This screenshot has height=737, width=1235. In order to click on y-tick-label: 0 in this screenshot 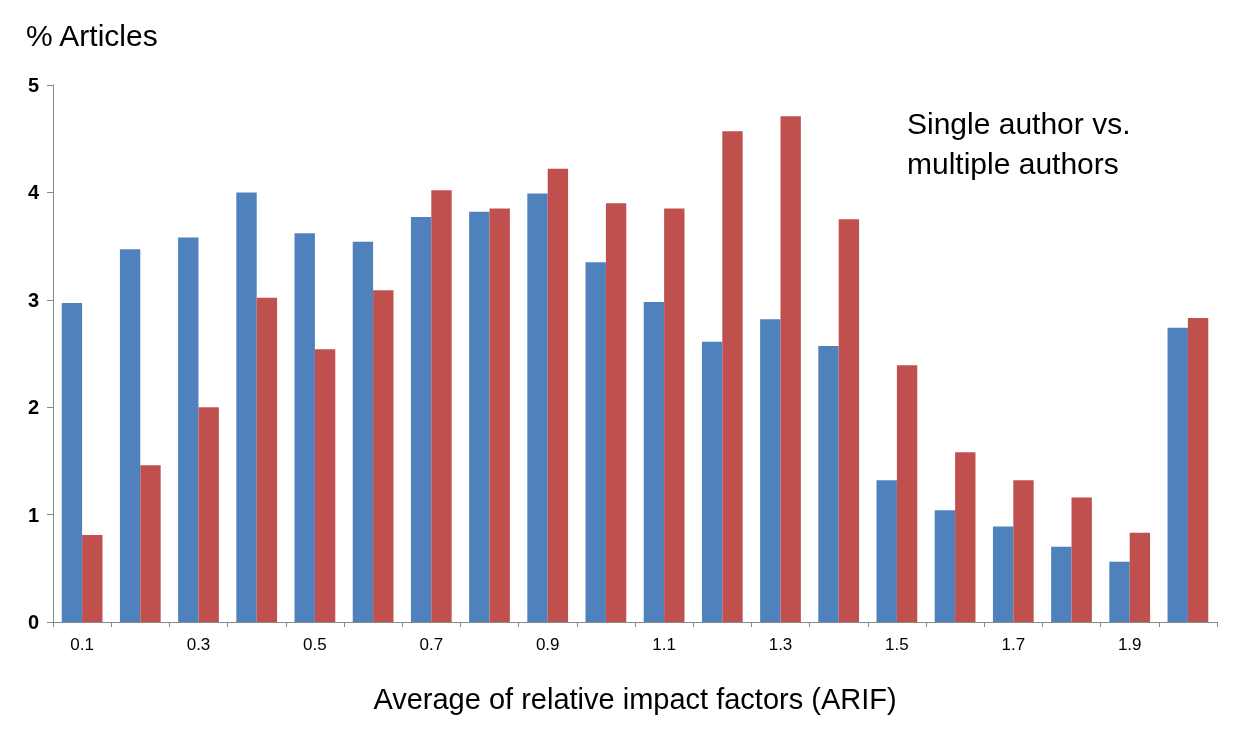, I will do `click(33, 622)`.